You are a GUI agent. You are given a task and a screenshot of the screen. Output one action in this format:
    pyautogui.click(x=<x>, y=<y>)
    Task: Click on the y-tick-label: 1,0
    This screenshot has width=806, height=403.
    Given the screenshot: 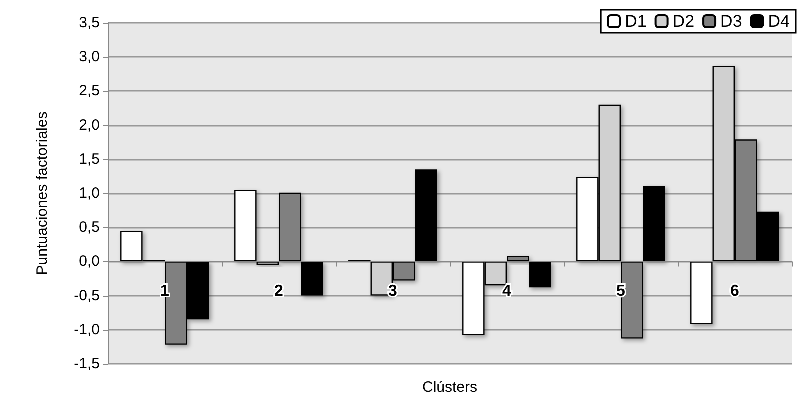 What is the action you would take?
    pyautogui.click(x=89, y=193)
    